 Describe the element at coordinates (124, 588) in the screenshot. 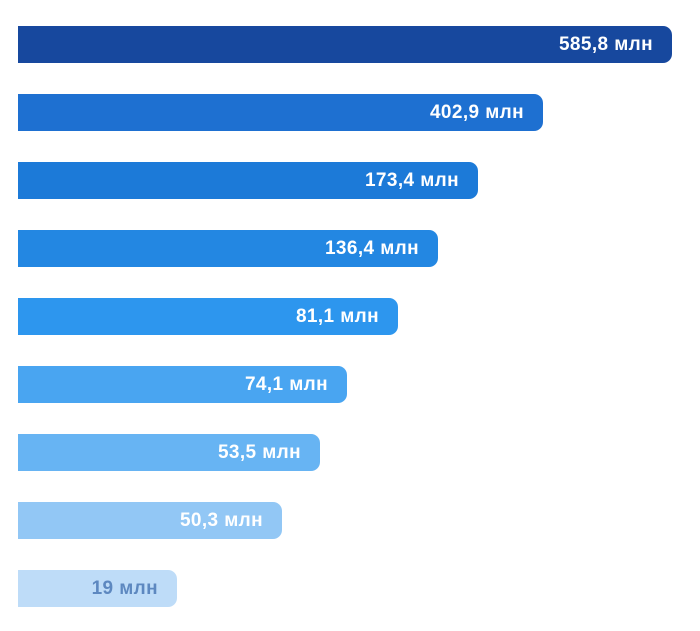

I see `bar-value-label: 19 млн` at that location.